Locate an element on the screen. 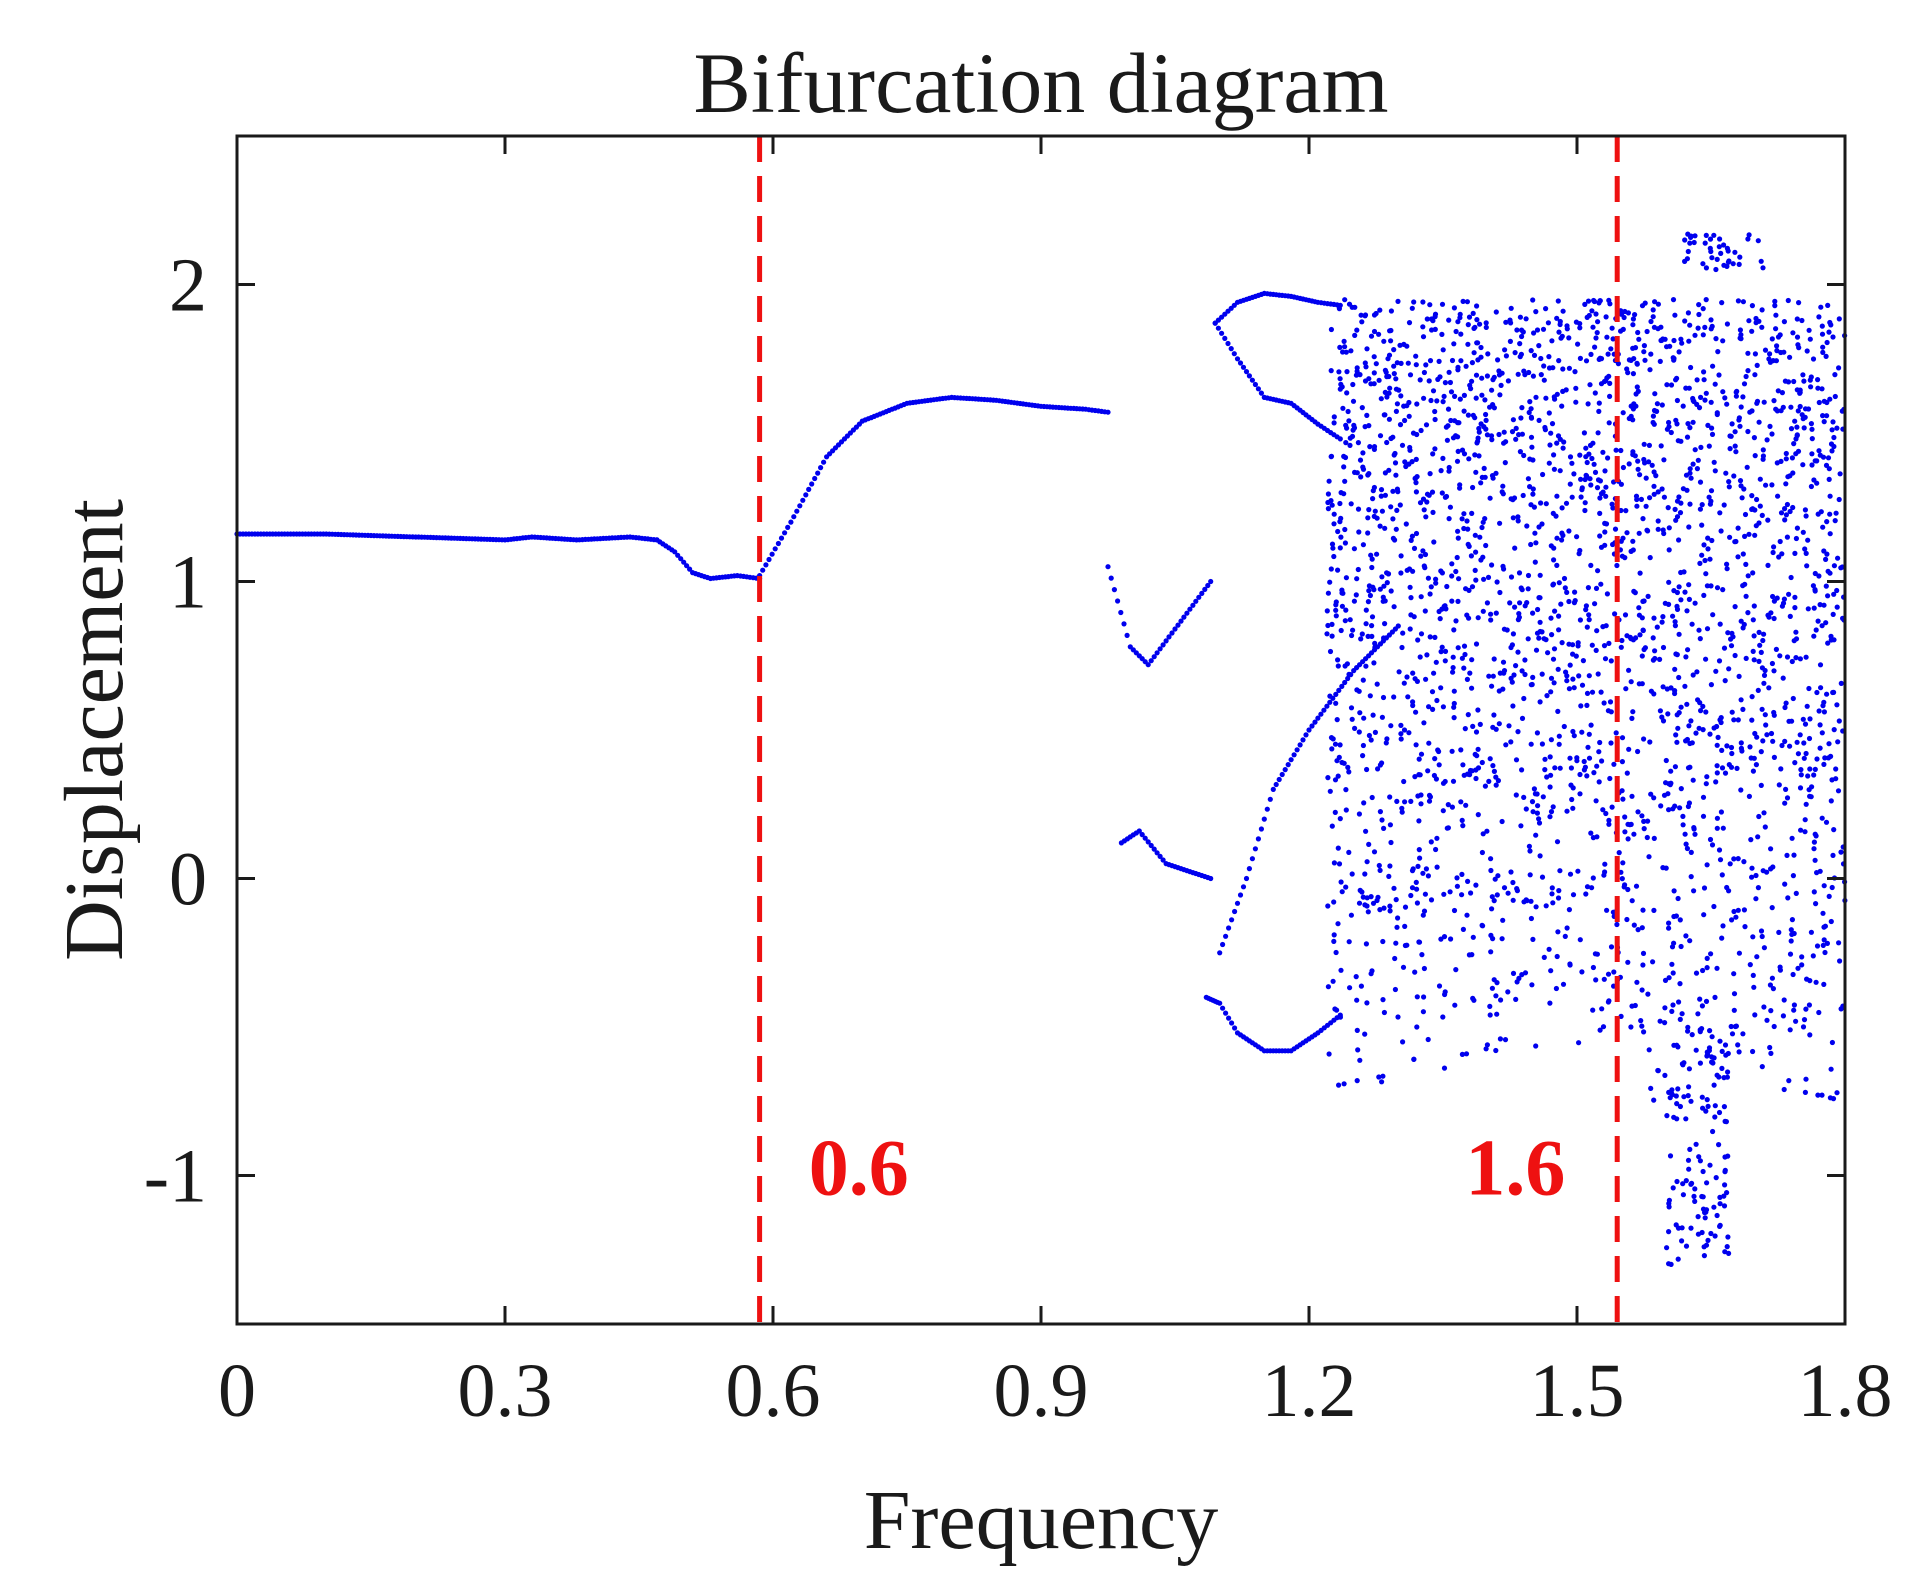 This screenshot has height=1594, width=1923. x-tick-label: 1.5 is located at coordinates (1577, 1391).